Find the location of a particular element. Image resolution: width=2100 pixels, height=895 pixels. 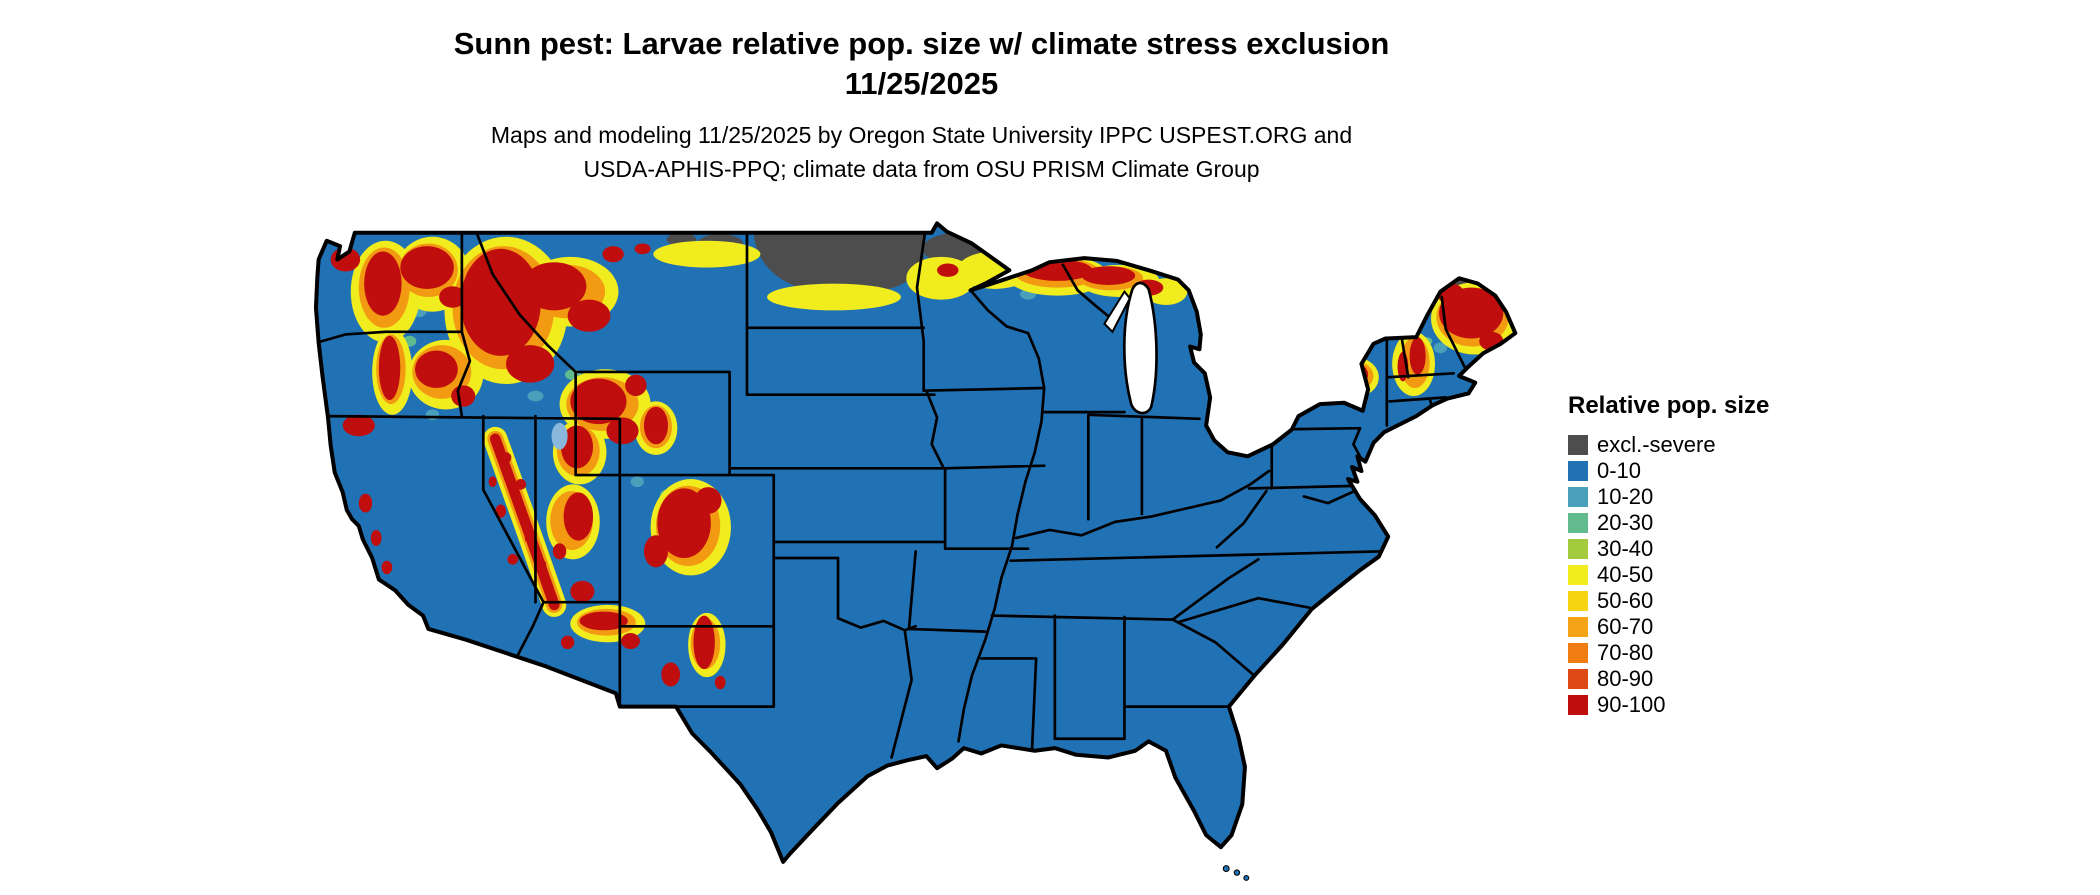

legend-item: 30-40 is located at coordinates (1668, 548).